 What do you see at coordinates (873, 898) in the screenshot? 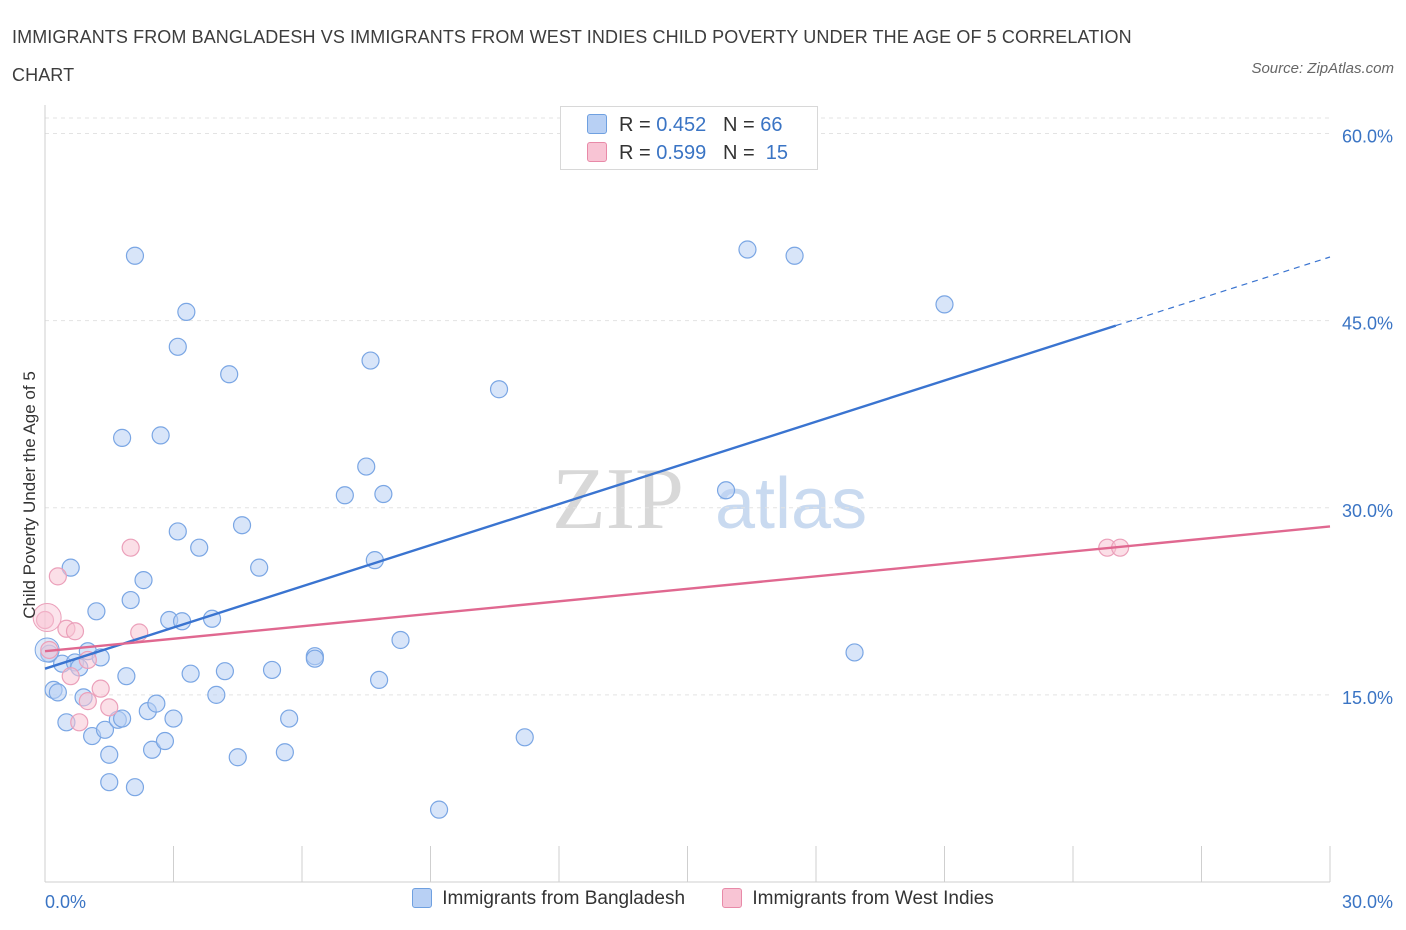
I see `legend-label-west-indies: Immigrants from West Indies` at bounding box center [873, 898].